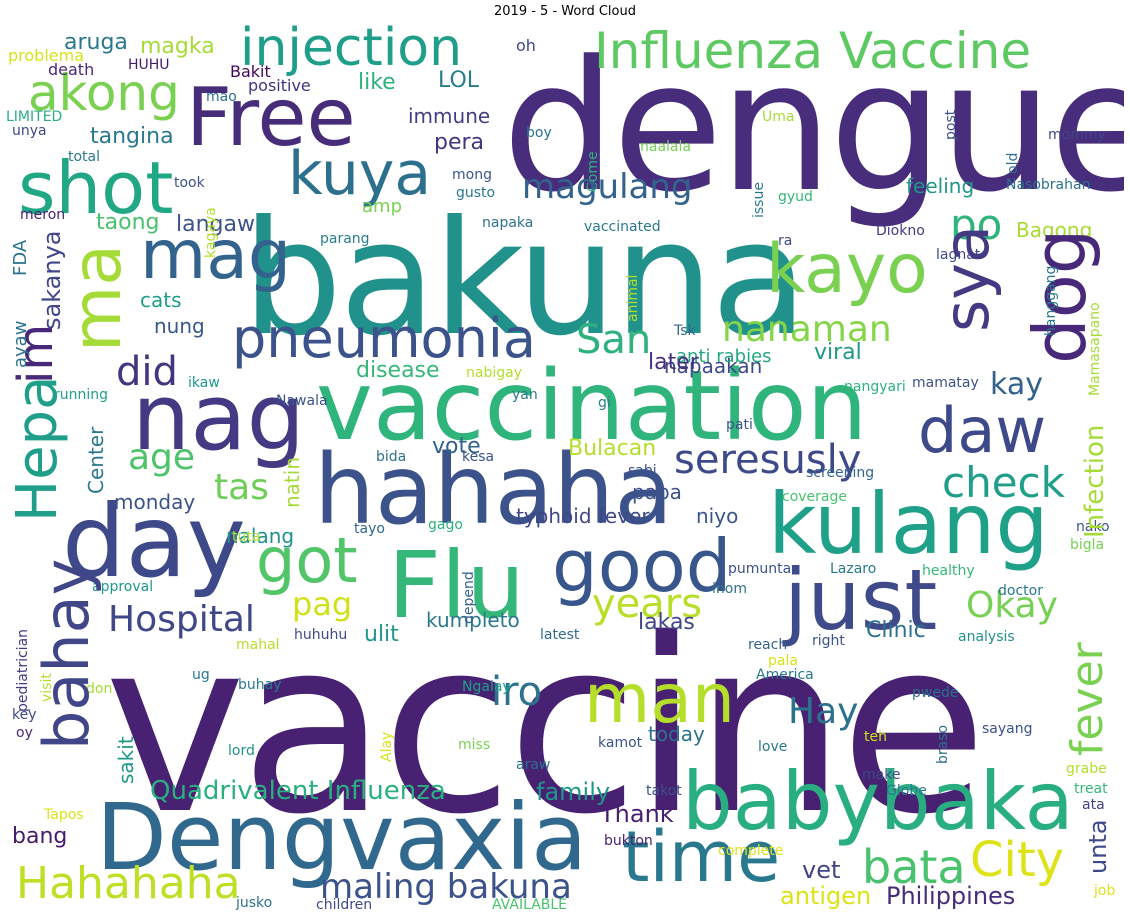 The height and width of the screenshot is (923, 1130). What do you see at coordinates (241, 487) in the screenshot?
I see `word: tas` at bounding box center [241, 487].